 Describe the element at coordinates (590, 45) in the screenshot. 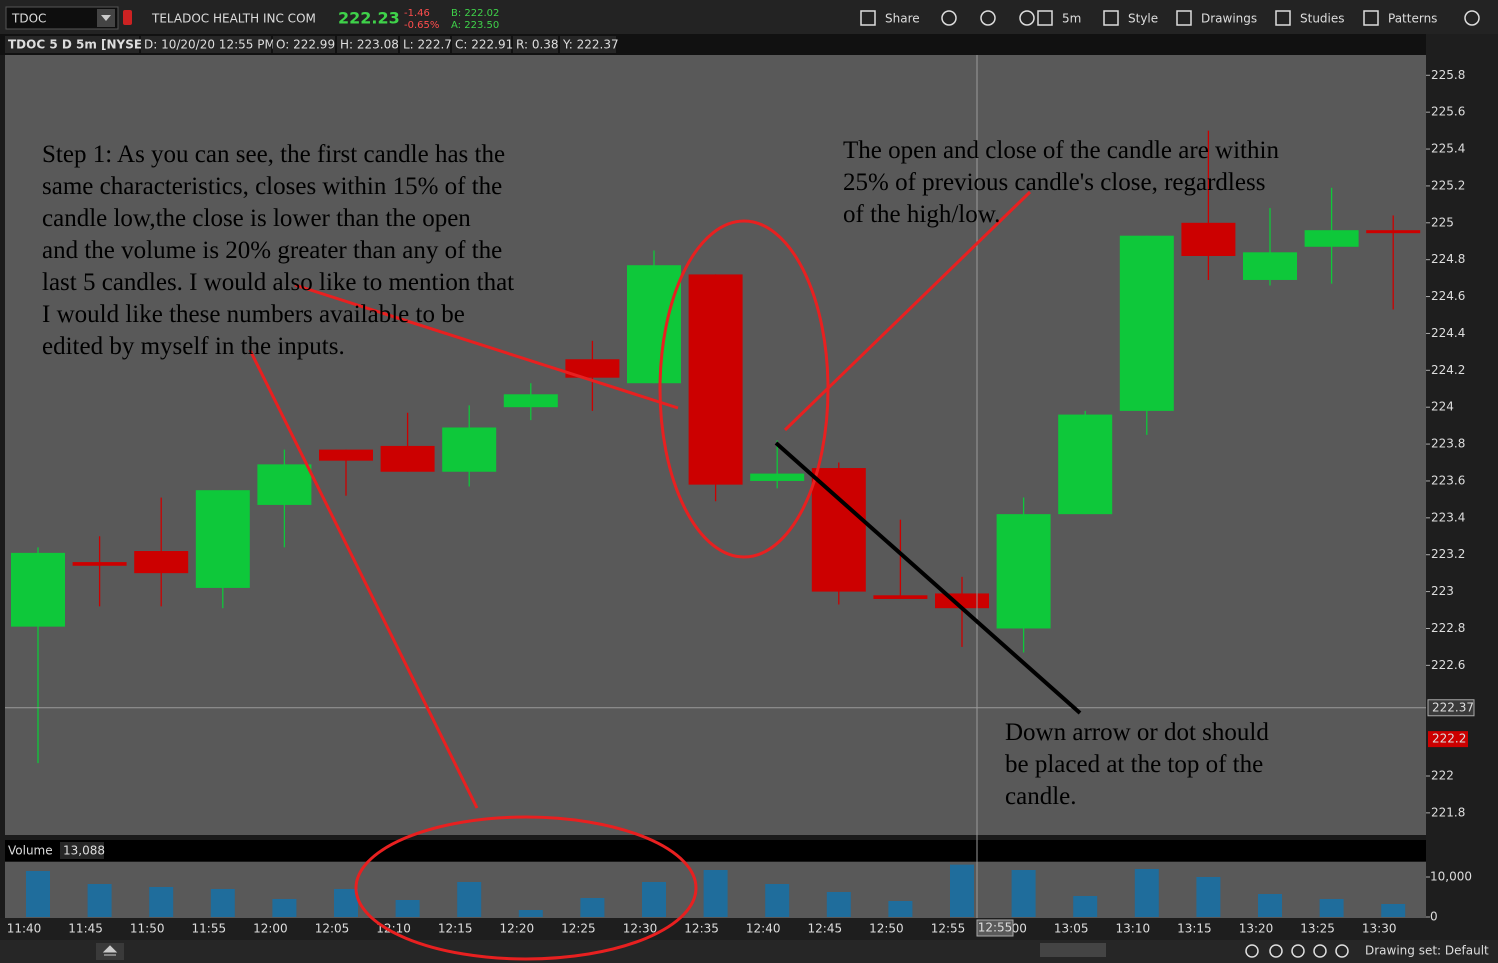

I see `header-field: Y: 222.37` at that location.